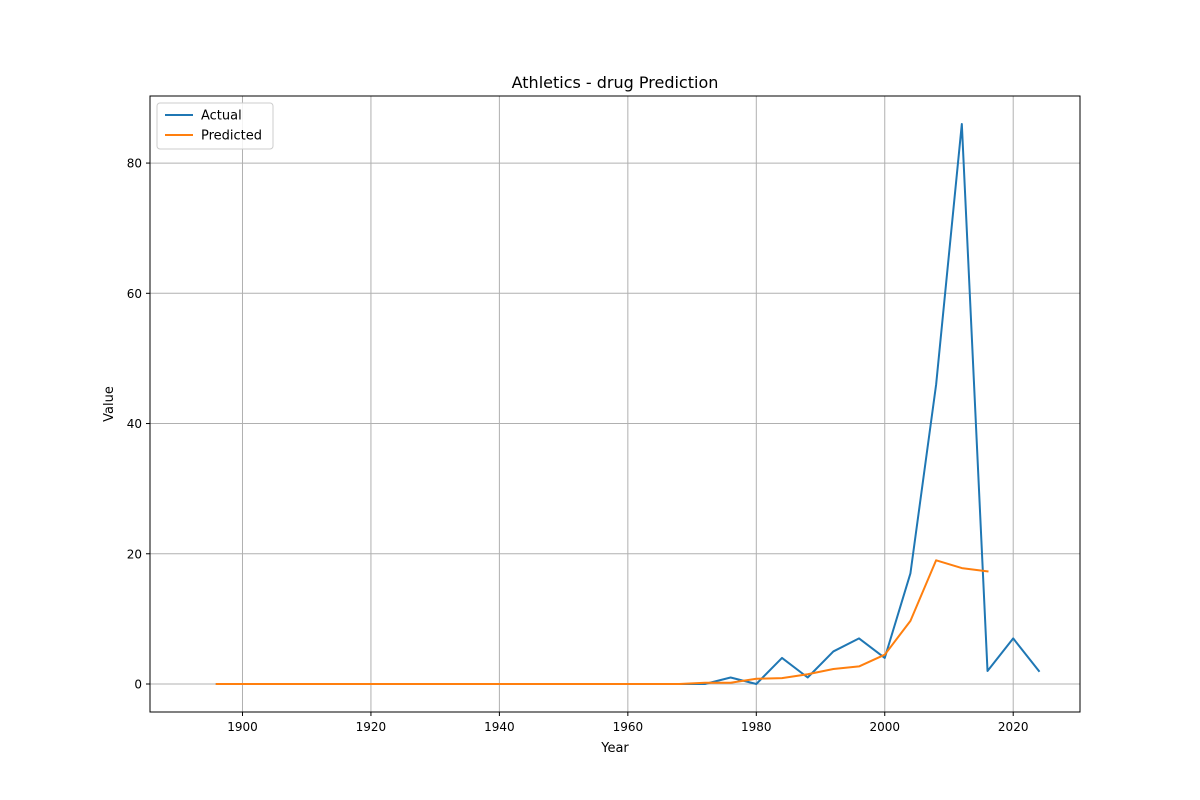 The image size is (1200, 800). Describe the element at coordinates (371, 727) in the screenshot. I see `x-tick-label: 1920` at that location.